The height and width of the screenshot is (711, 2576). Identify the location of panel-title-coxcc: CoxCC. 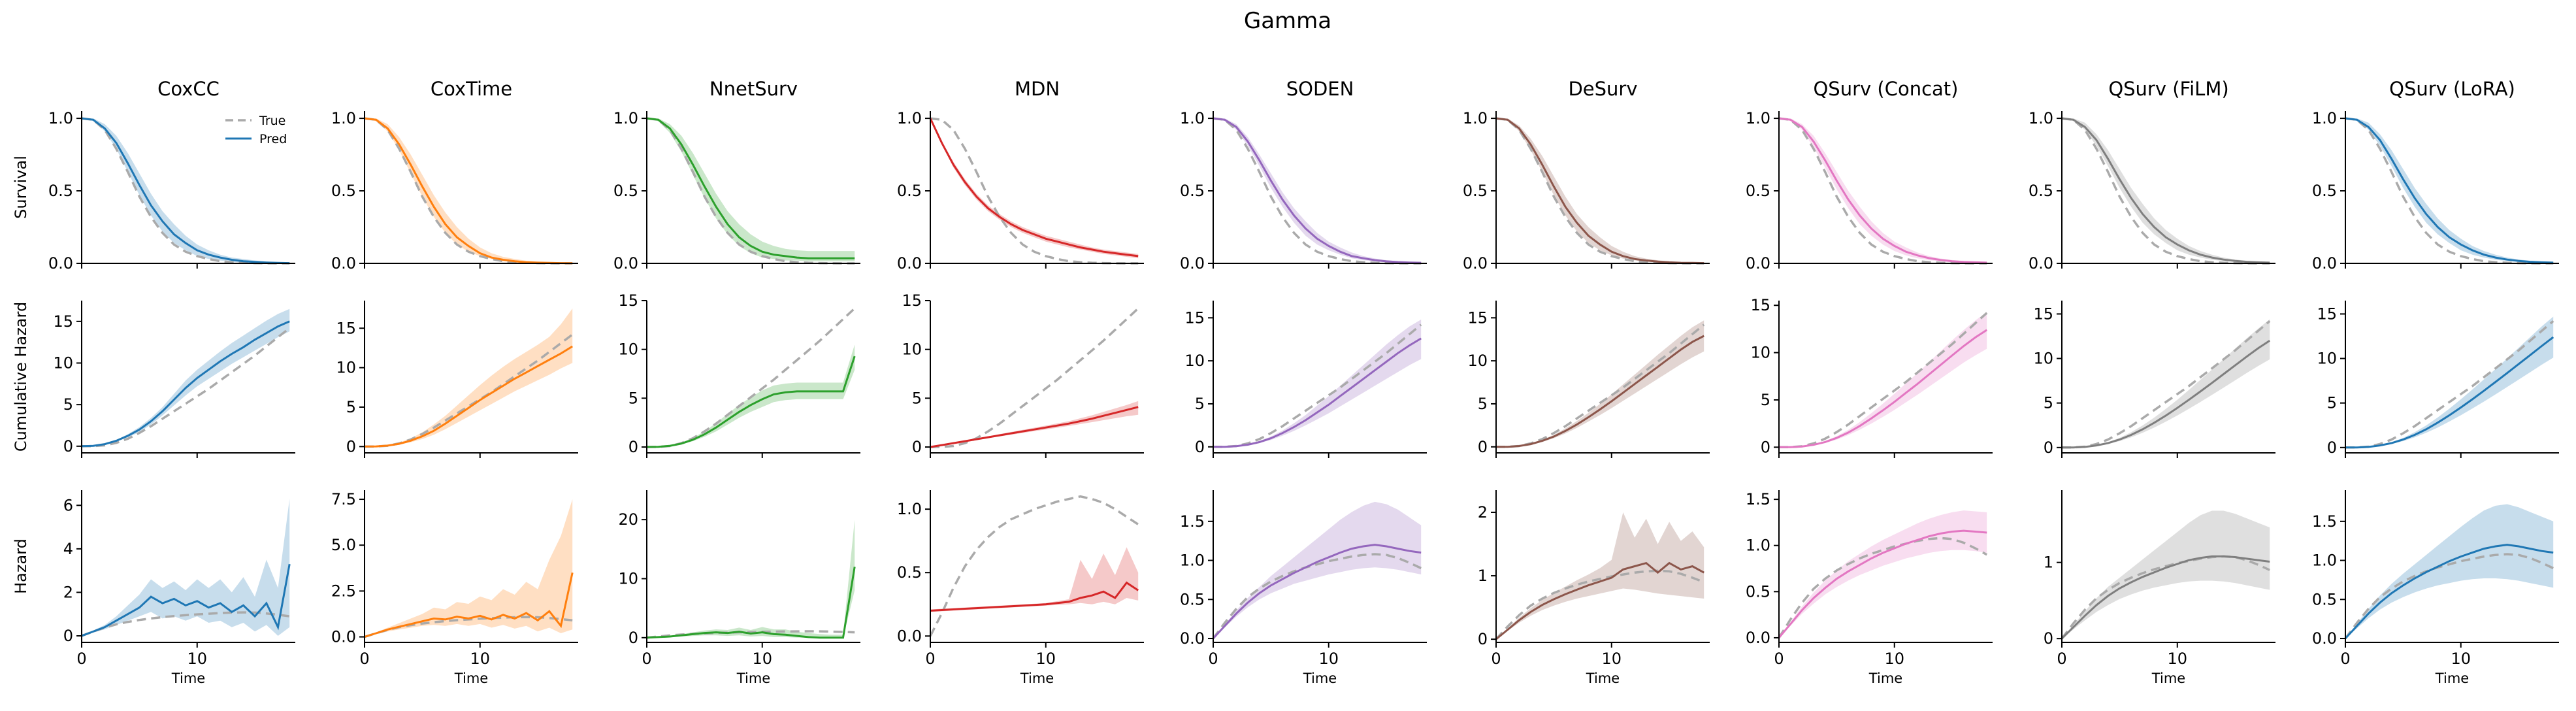
(188, 89).